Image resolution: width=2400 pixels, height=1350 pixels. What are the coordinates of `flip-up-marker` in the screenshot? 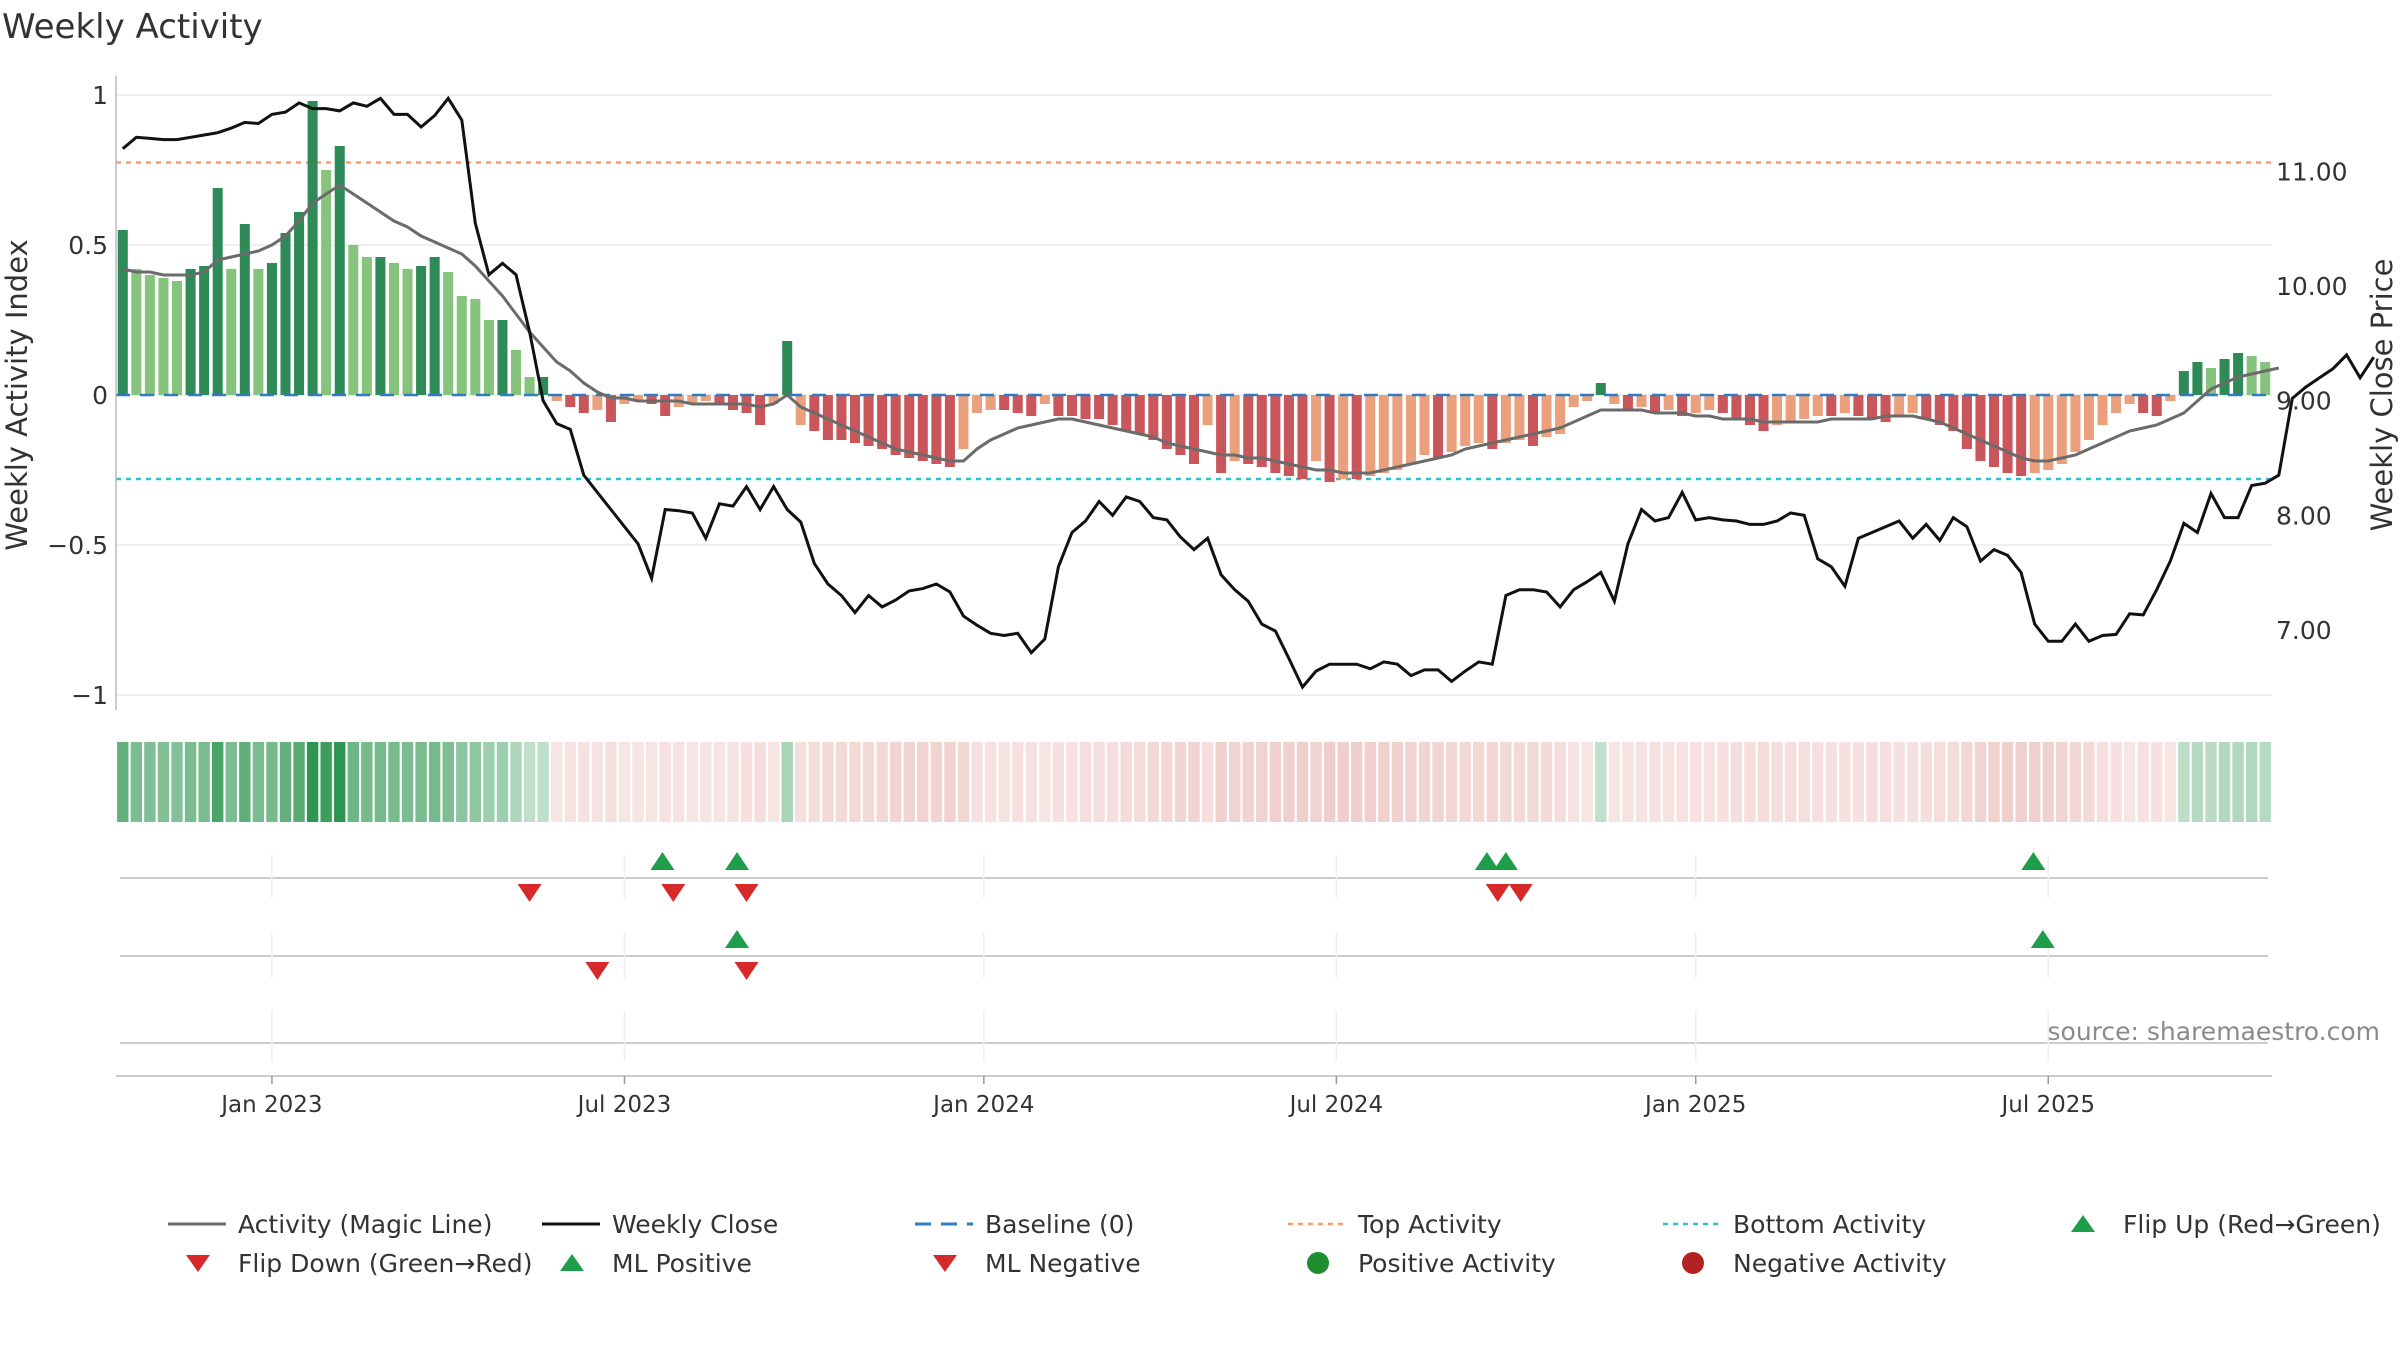 It's located at (1486, 861).